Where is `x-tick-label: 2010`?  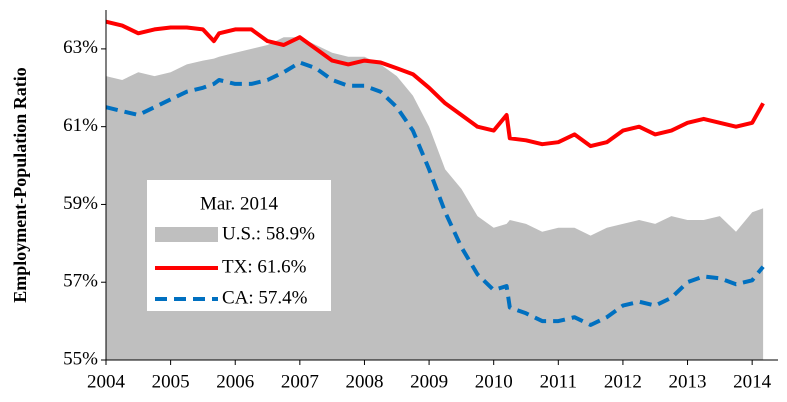
x-tick-label: 2010 is located at coordinates (494, 381).